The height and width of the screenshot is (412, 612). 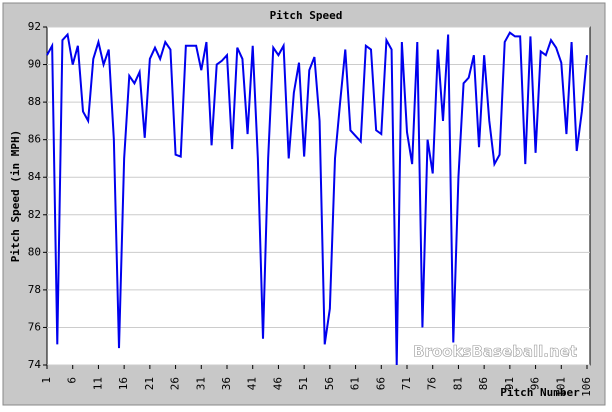 What do you see at coordinates (34, 139) in the screenshot?
I see `y-tick-label: 86` at bounding box center [34, 139].